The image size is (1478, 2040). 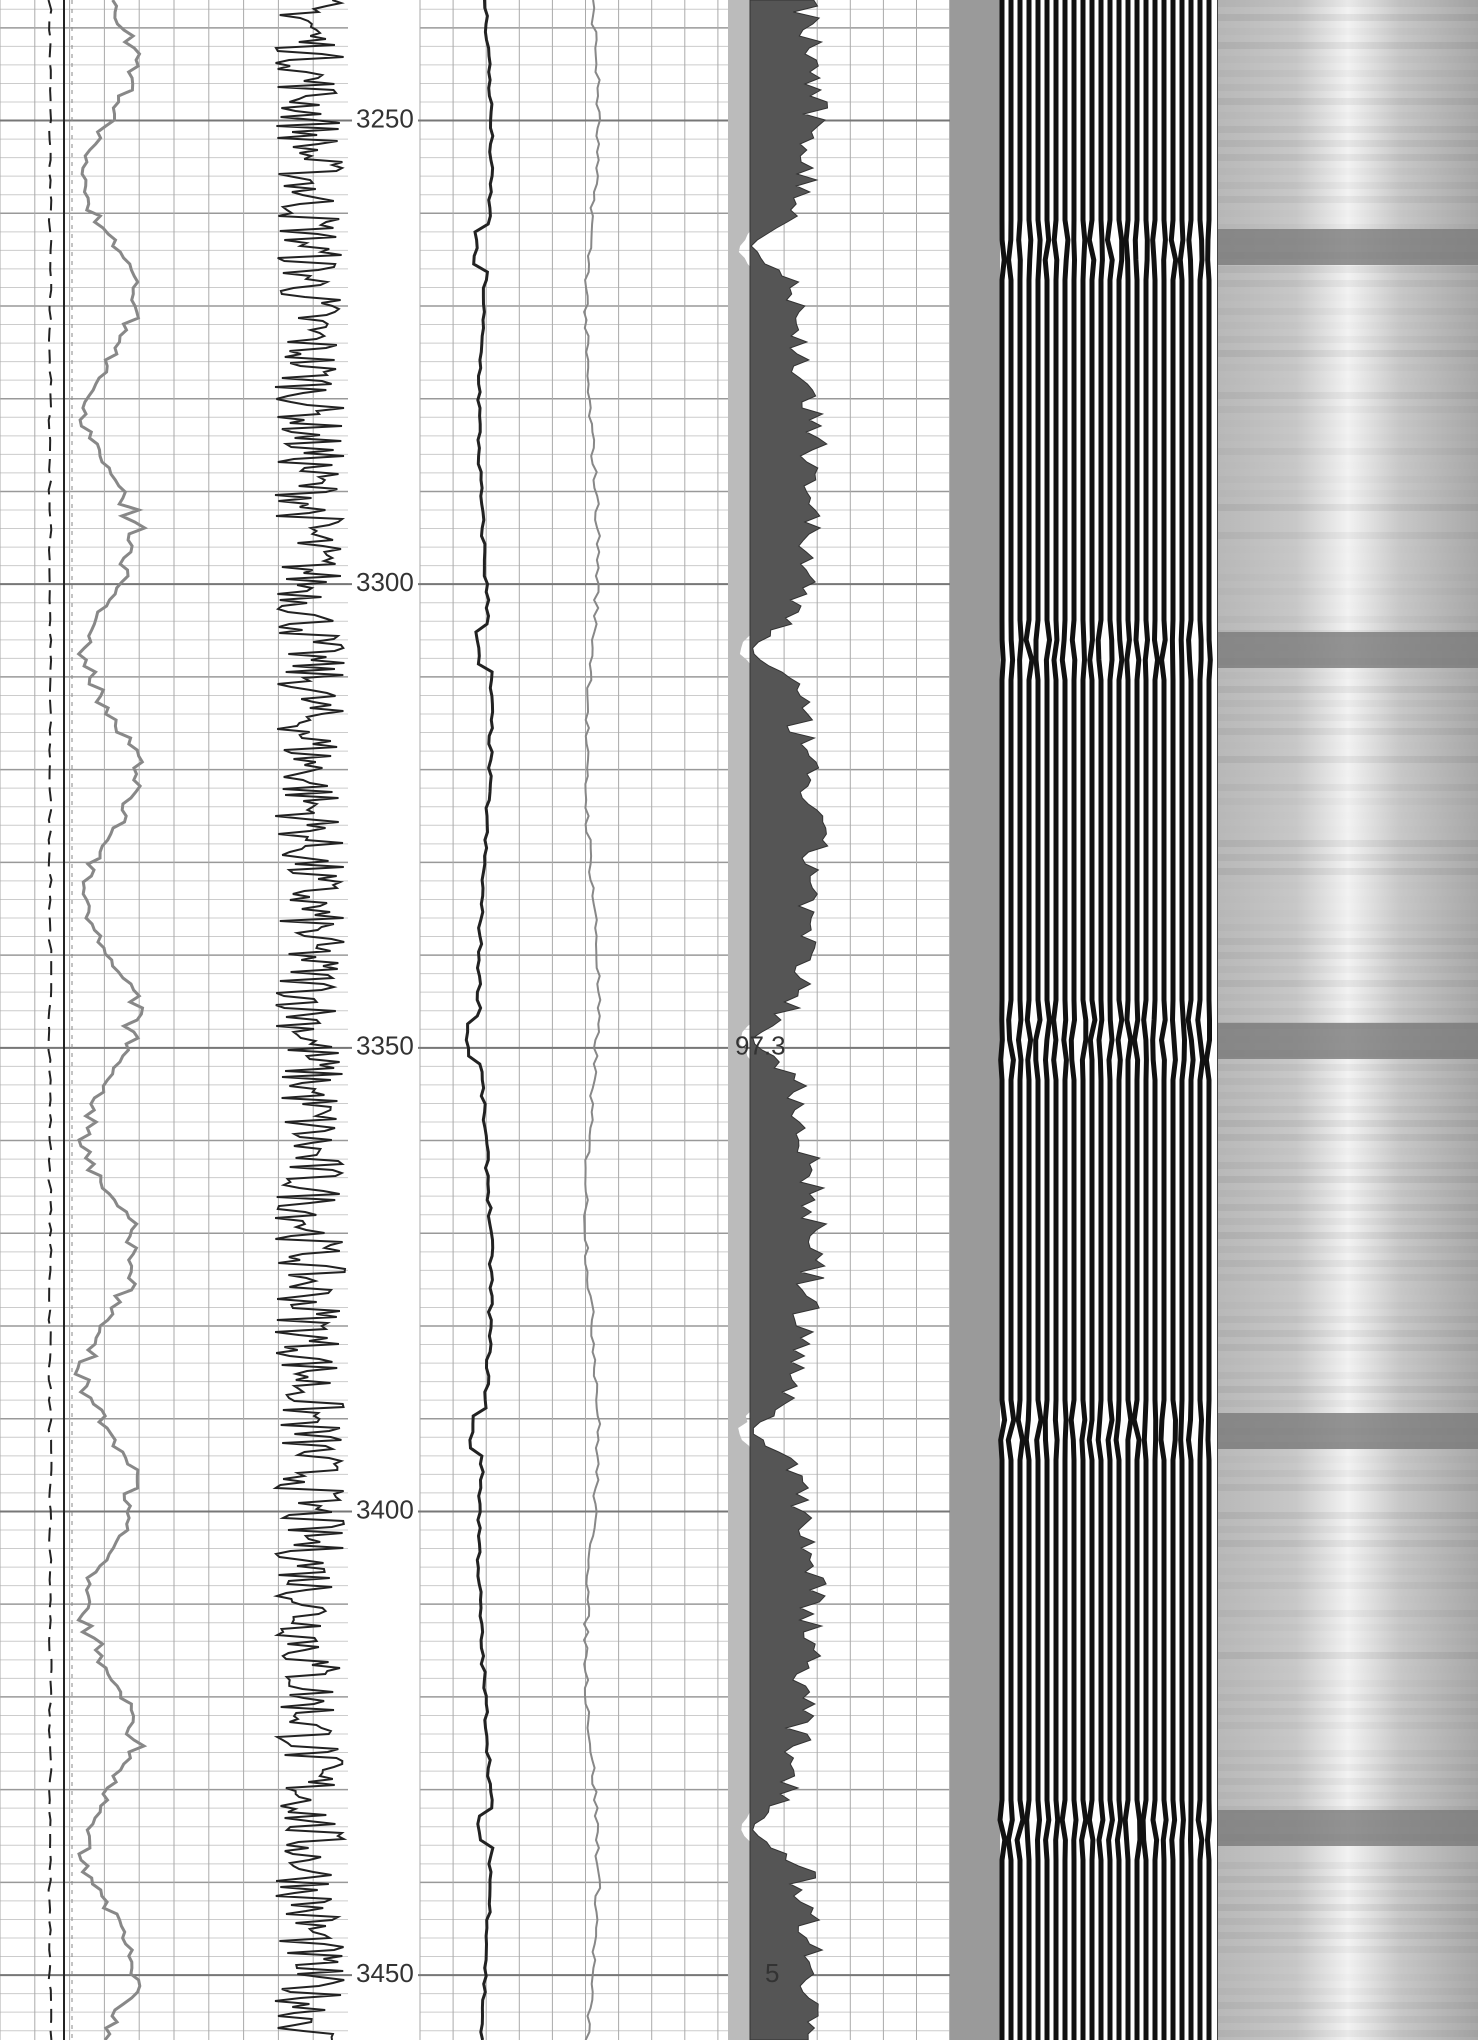 What do you see at coordinates (789, 1020) in the screenshot?
I see `dark-fill` at bounding box center [789, 1020].